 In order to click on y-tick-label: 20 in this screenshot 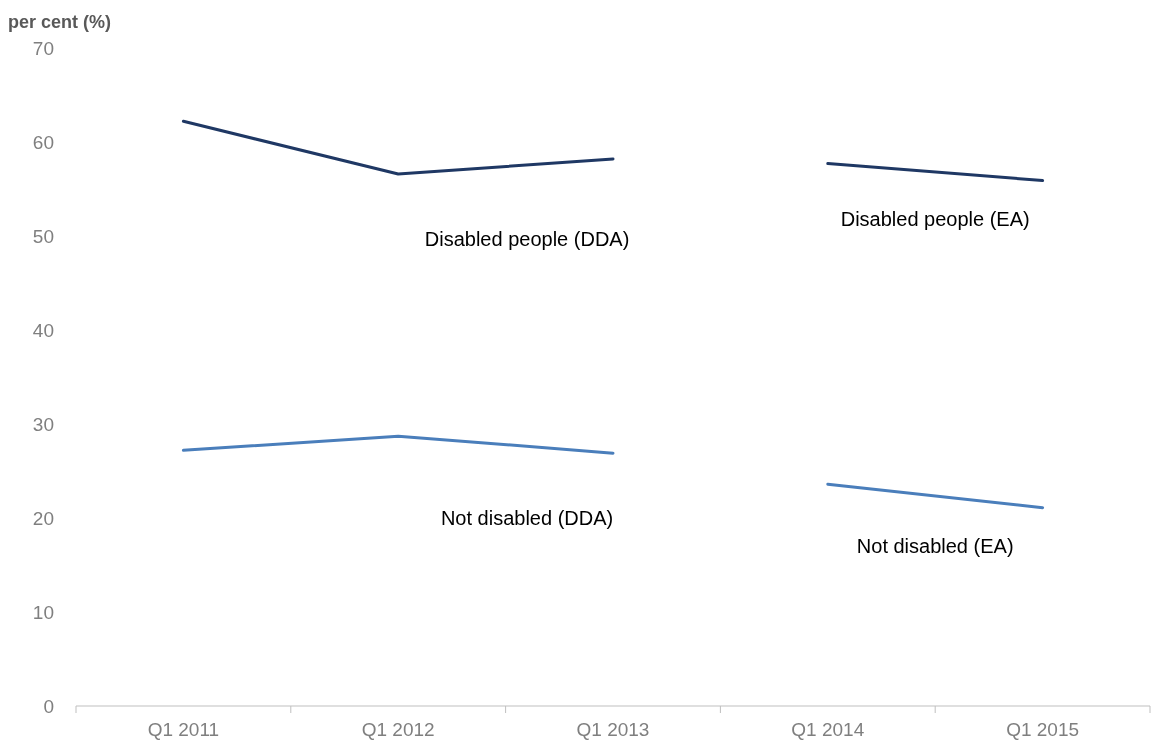, I will do `click(43, 518)`.